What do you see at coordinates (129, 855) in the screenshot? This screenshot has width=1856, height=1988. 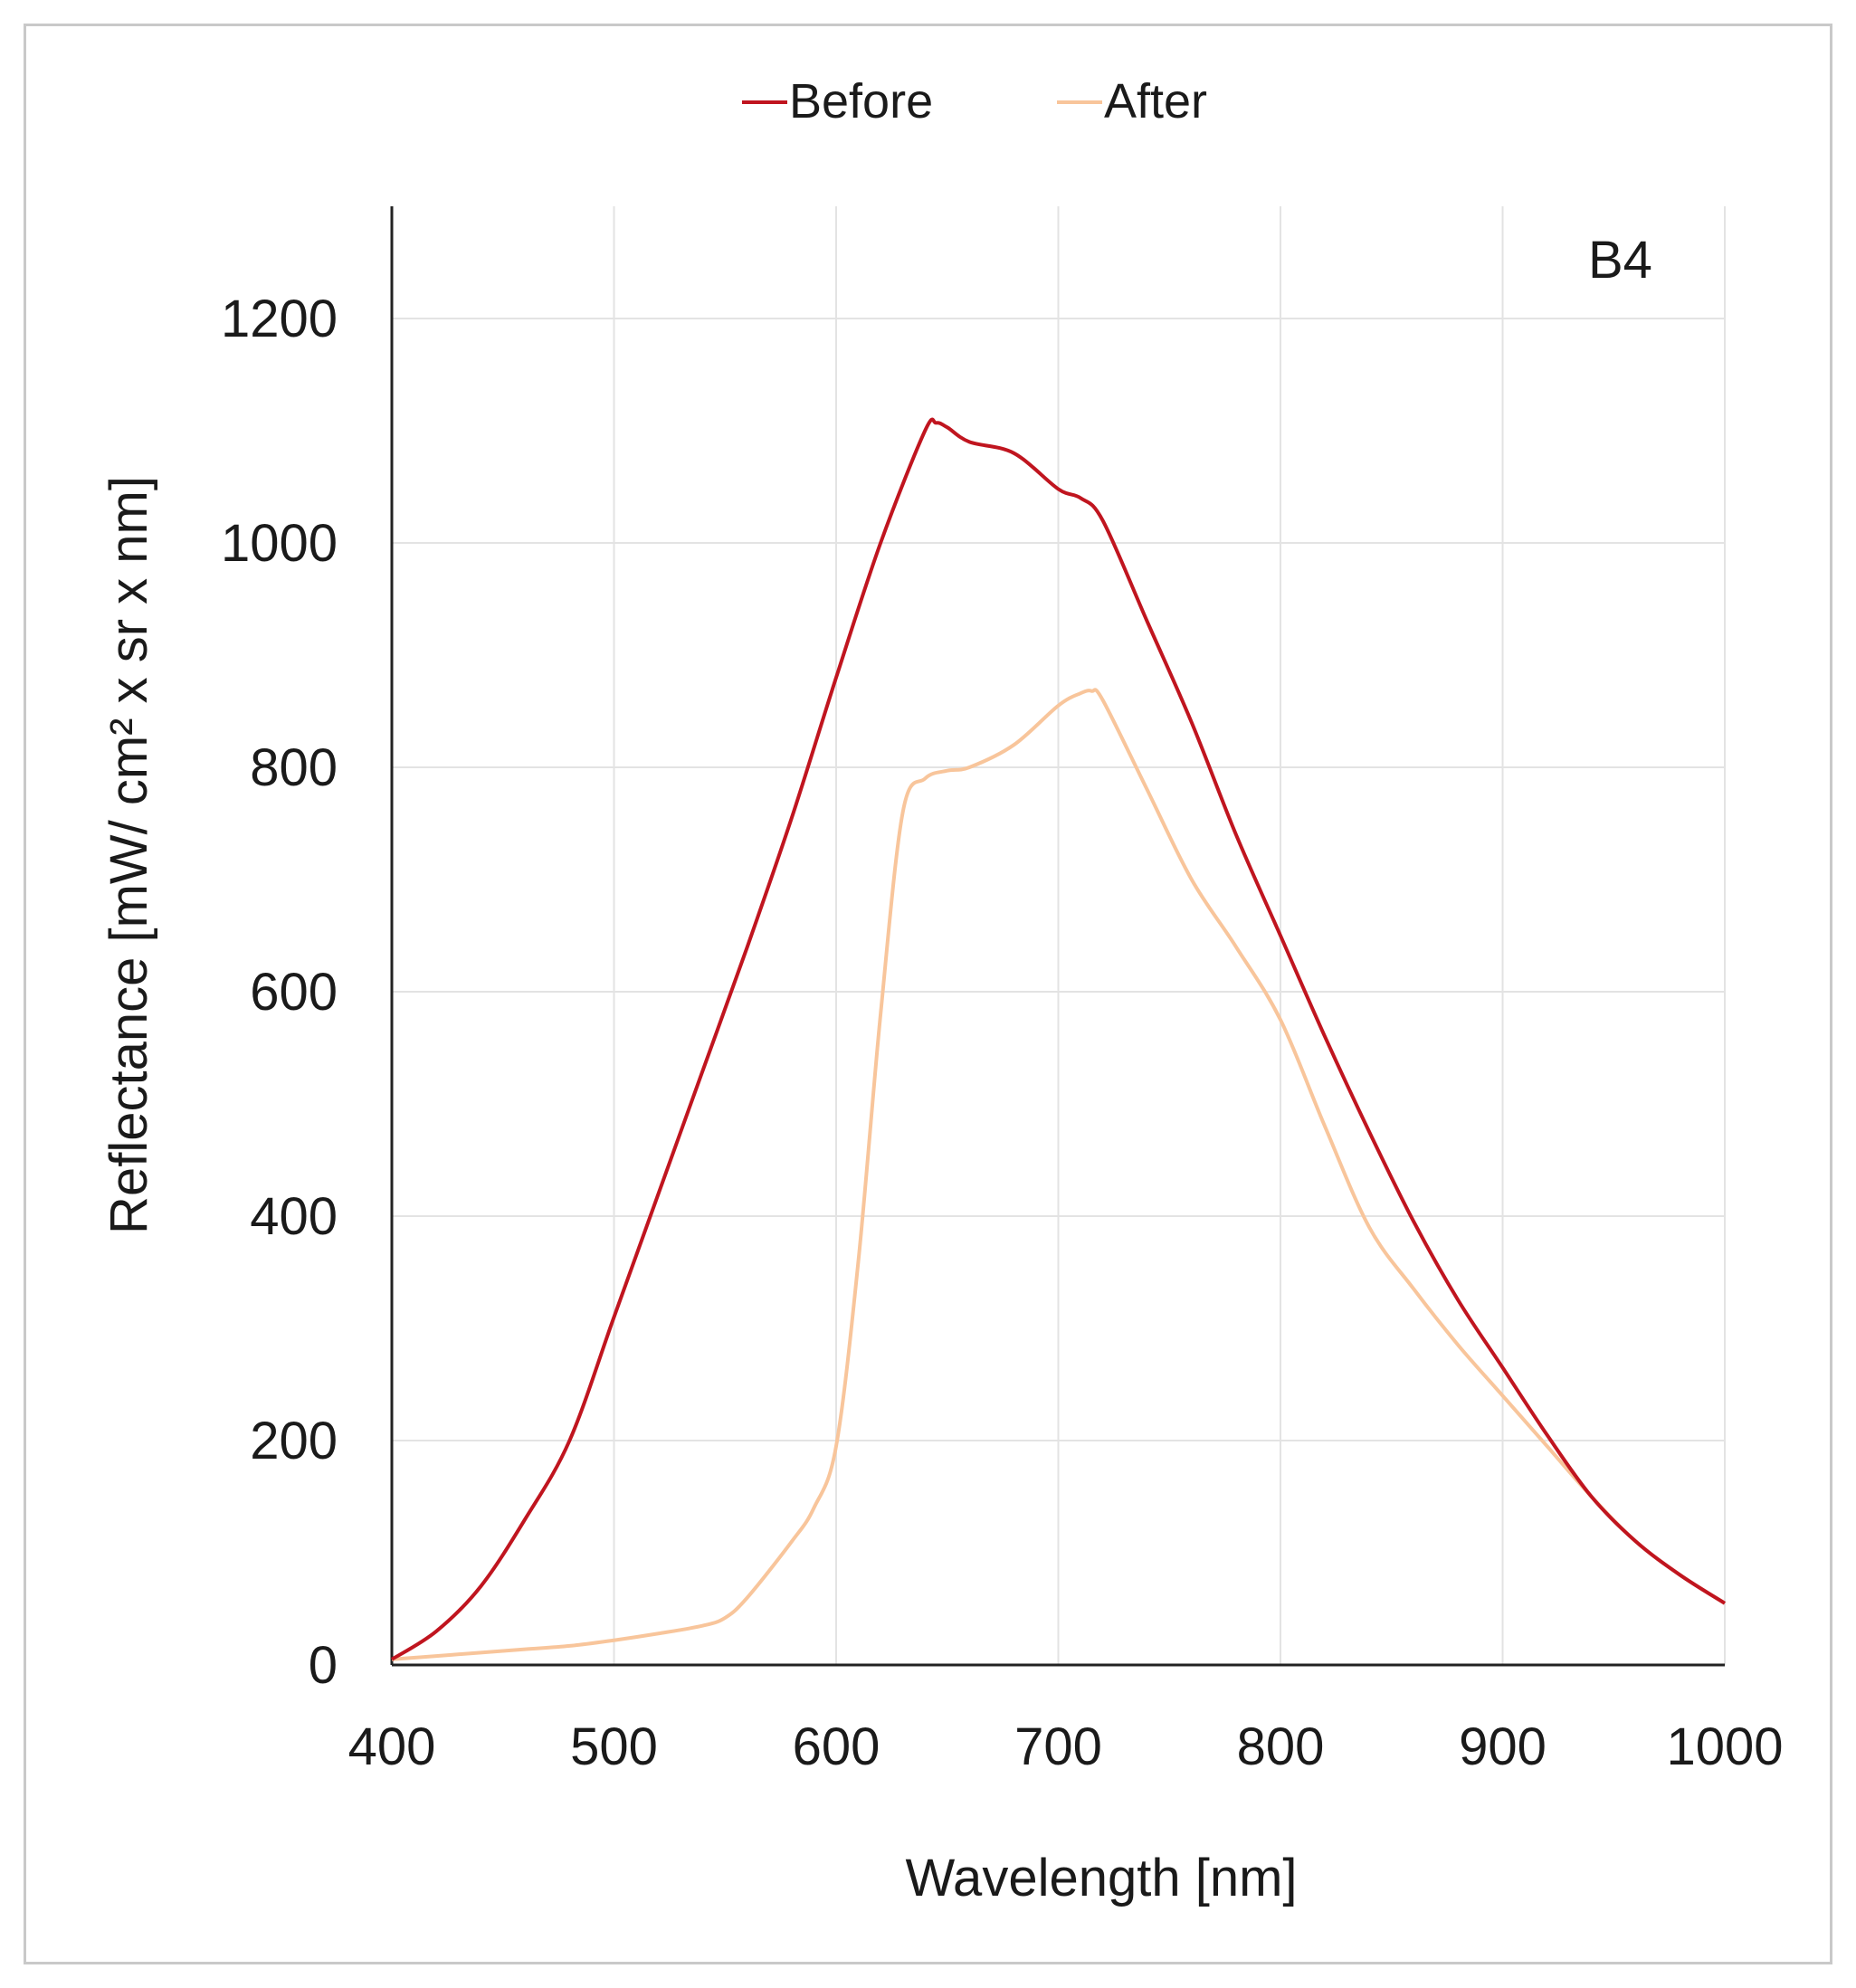 I see `y-axis-title: Reflectance [mW/ cm² x sr x nm]` at bounding box center [129, 855].